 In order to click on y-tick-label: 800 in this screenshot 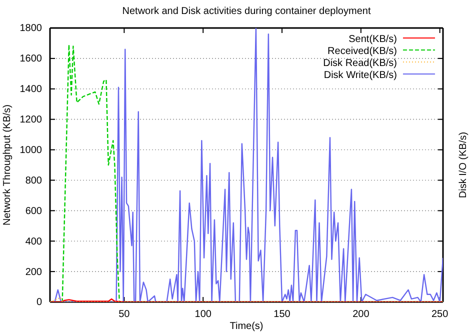, I will do `click(33, 180)`.